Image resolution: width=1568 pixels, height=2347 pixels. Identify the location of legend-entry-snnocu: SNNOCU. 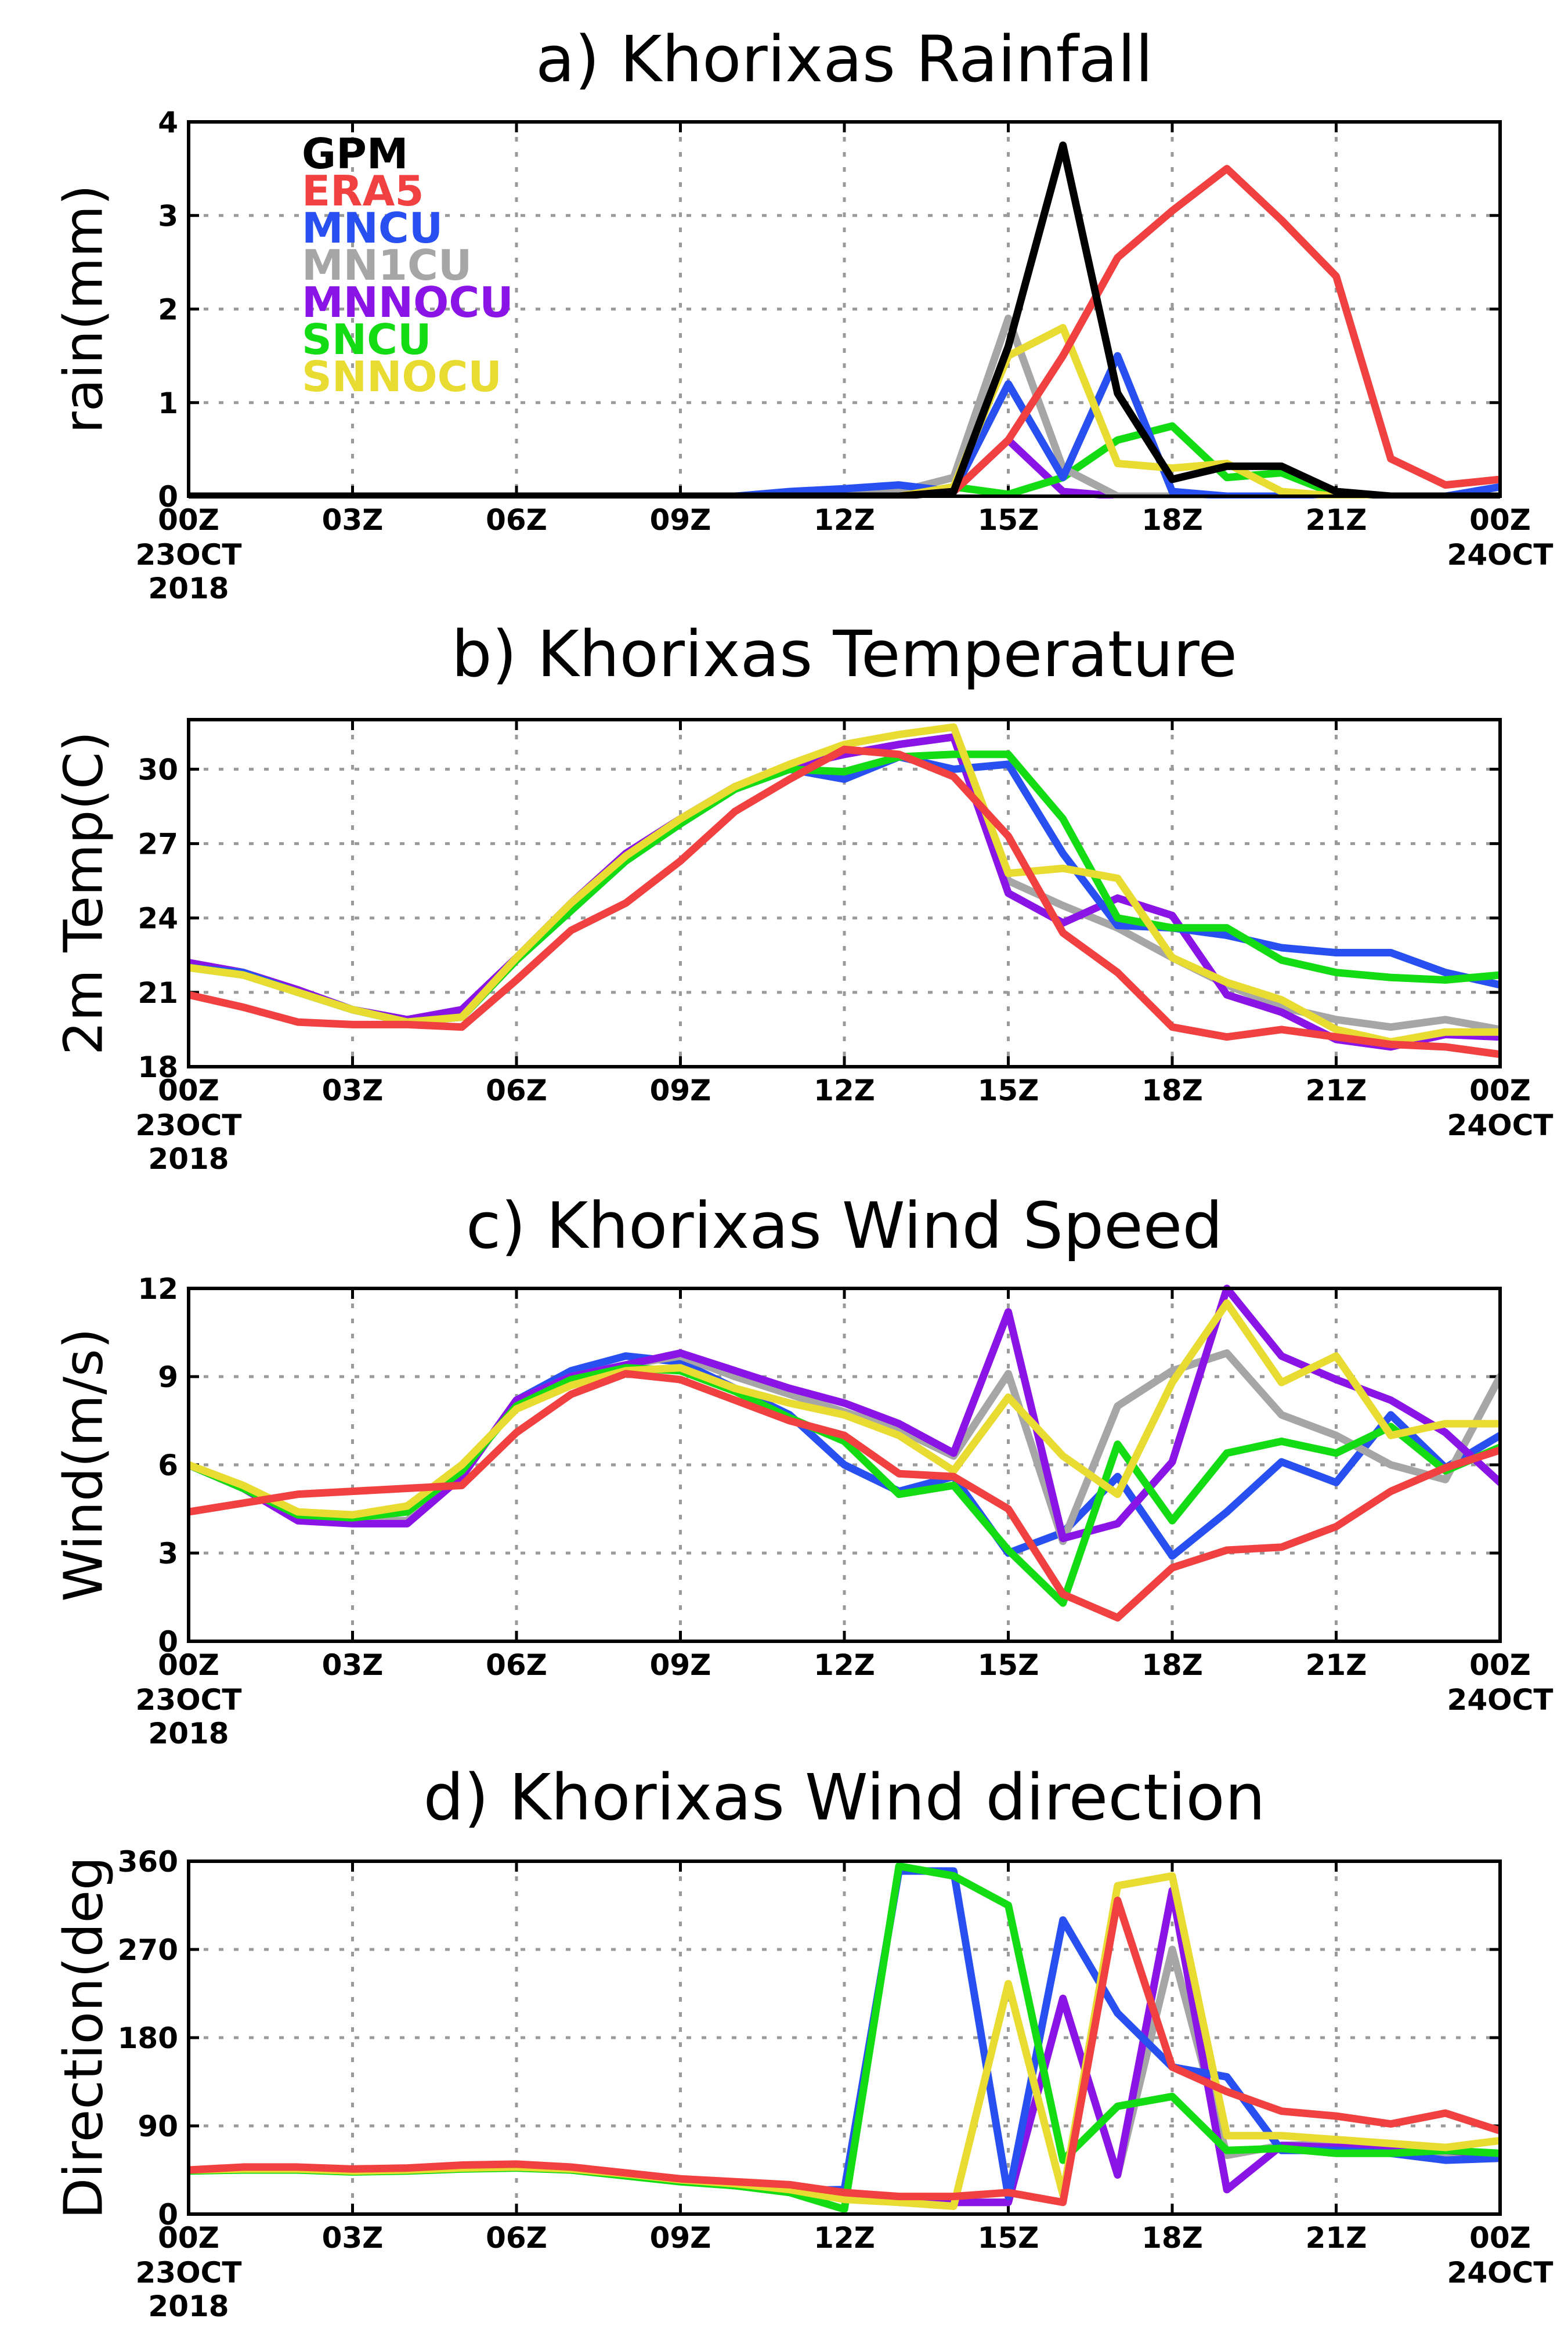
(402, 377).